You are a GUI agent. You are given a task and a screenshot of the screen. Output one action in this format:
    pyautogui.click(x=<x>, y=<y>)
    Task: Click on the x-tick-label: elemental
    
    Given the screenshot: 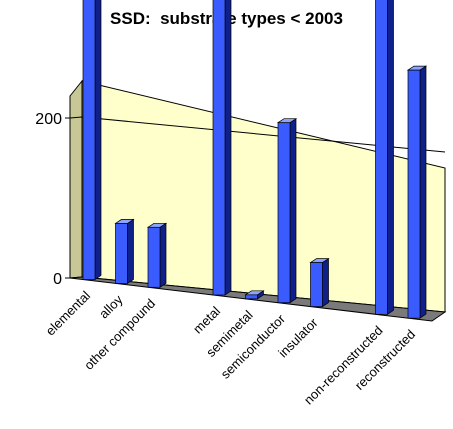 What is the action you would take?
    pyautogui.click(x=68, y=313)
    